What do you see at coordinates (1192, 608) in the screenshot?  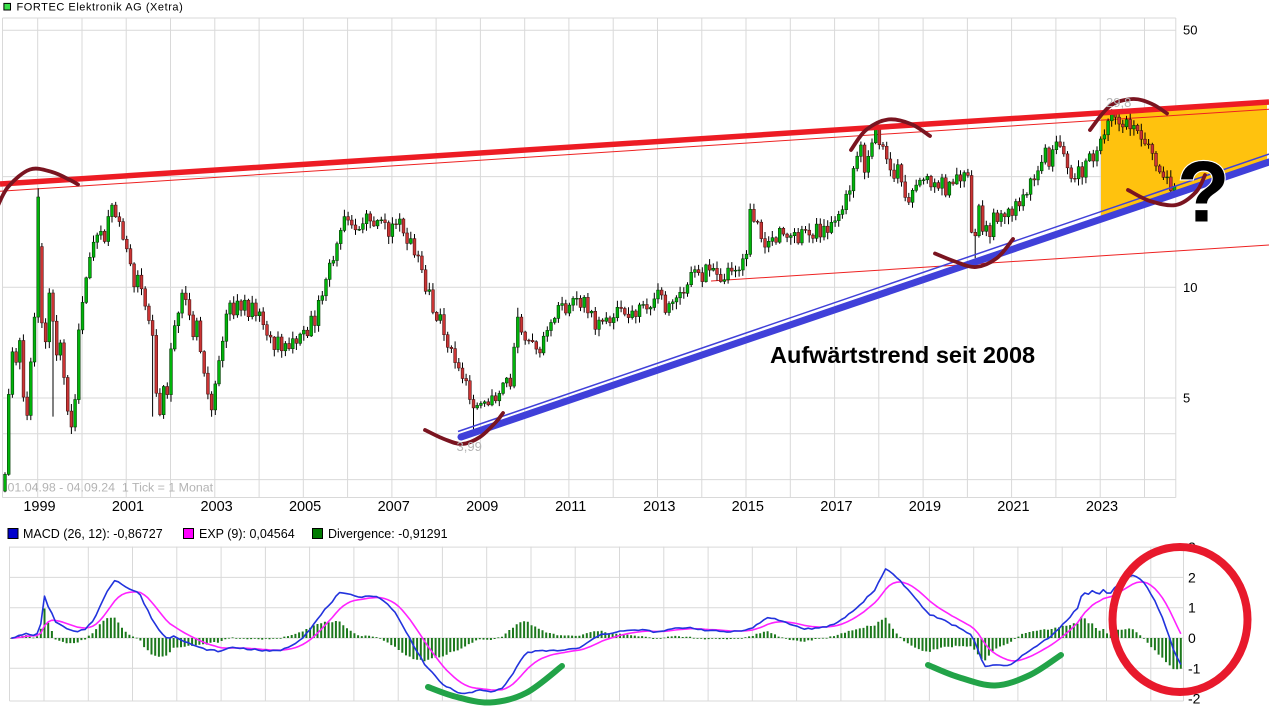 I see `svg-text: 1` at bounding box center [1192, 608].